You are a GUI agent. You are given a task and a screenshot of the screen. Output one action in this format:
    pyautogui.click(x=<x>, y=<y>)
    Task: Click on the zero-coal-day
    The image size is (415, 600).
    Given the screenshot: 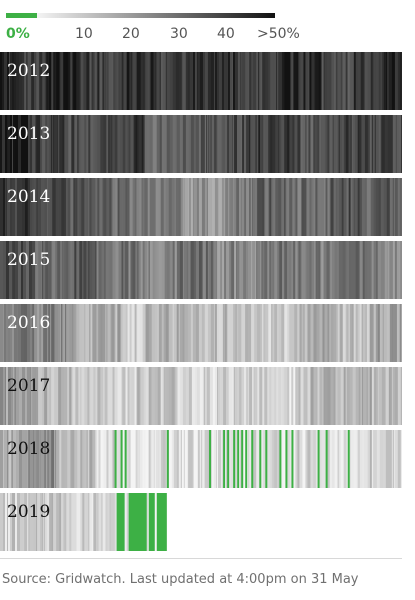 What is the action you would take?
    pyautogui.click(x=228, y=459)
    